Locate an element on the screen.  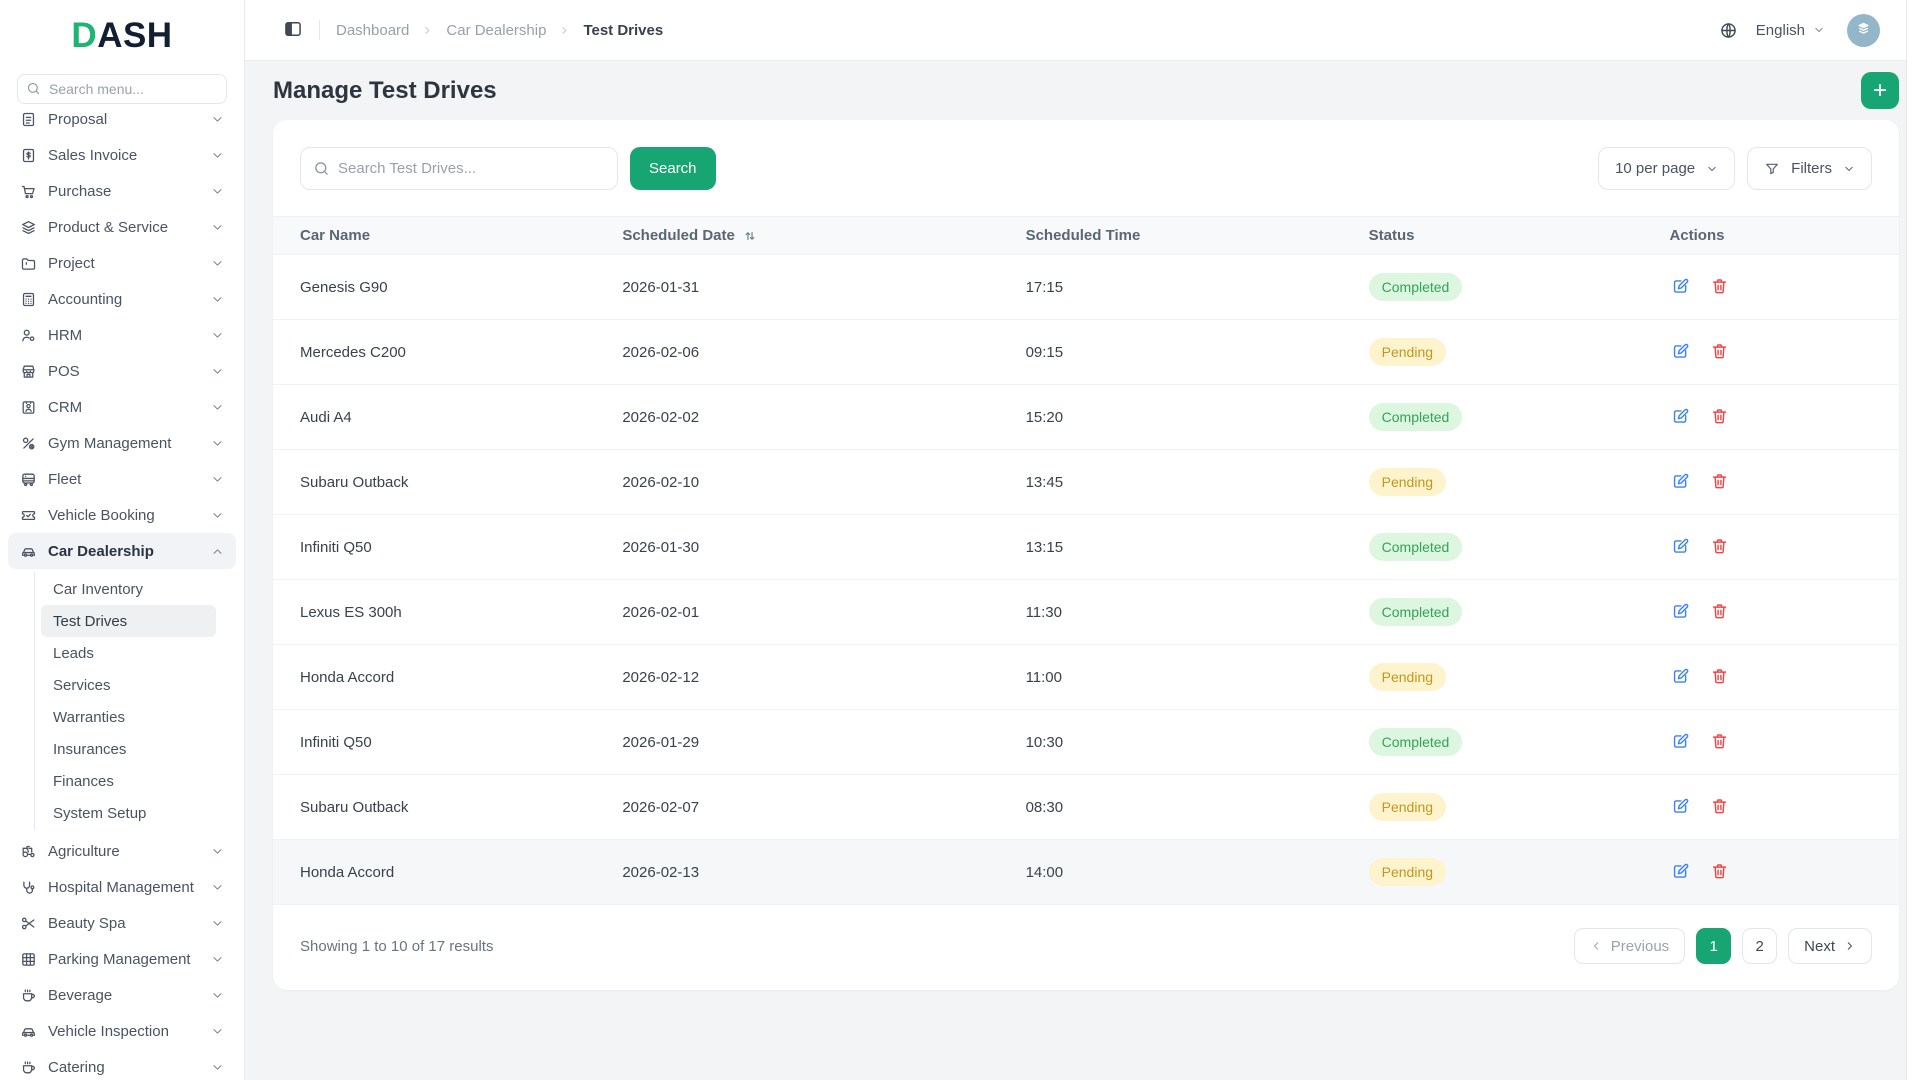
sidebar-item-label: Proposal is located at coordinates (78, 119).